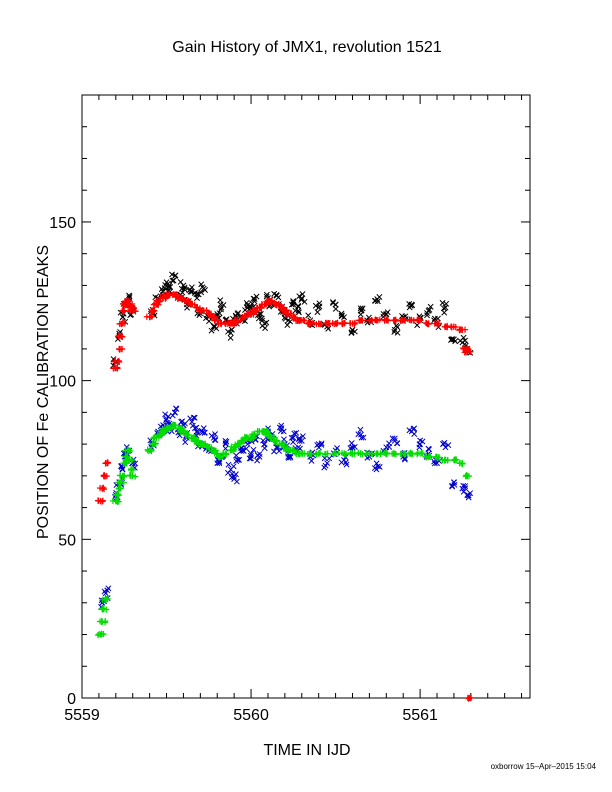 Image resolution: width=612 pixels, height=792 pixels. Describe the element at coordinates (82, 715) in the screenshot. I see `x-tick-label: 5559` at that location.